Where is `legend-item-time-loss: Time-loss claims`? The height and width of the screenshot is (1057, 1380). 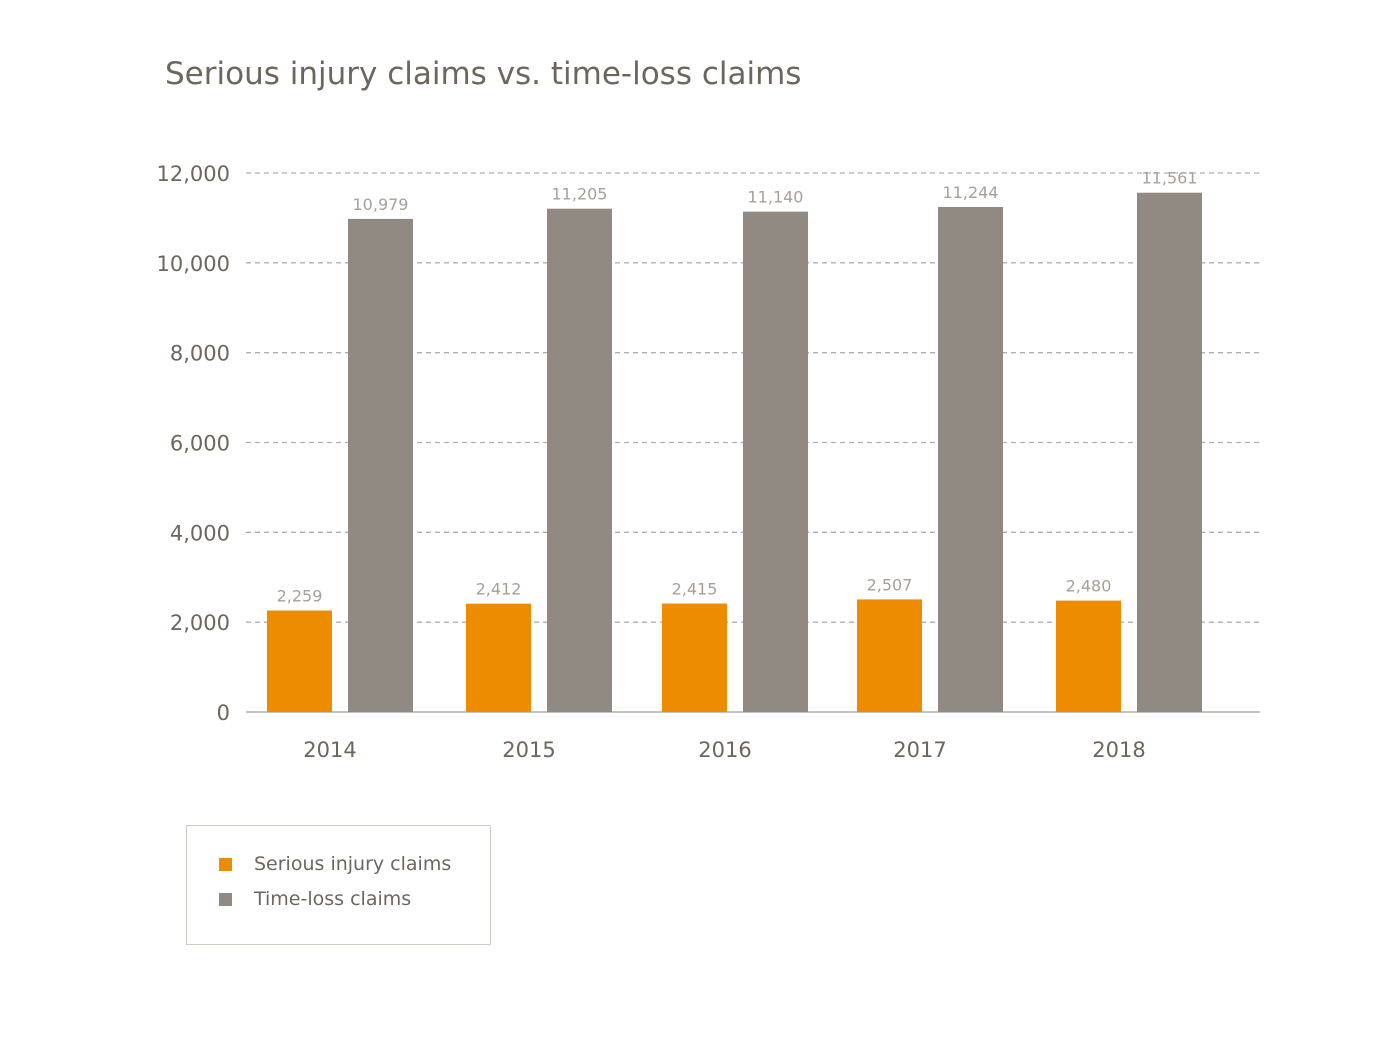
legend-item-time-loss: Time-loss claims is located at coordinates (315, 899).